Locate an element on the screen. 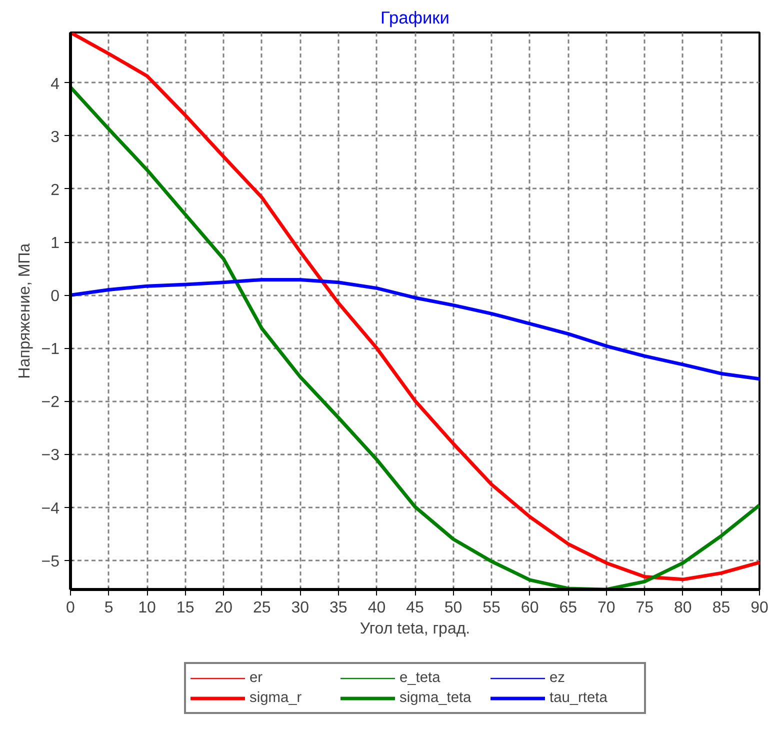  y-tick-label: 0 is located at coordinates (55, 297).